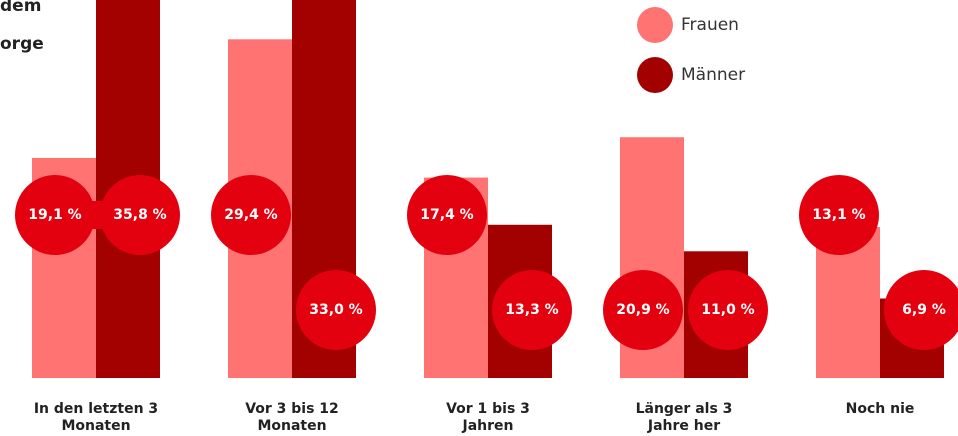  What do you see at coordinates (20, 8) in the screenshot?
I see `title-line: dem` at bounding box center [20, 8].